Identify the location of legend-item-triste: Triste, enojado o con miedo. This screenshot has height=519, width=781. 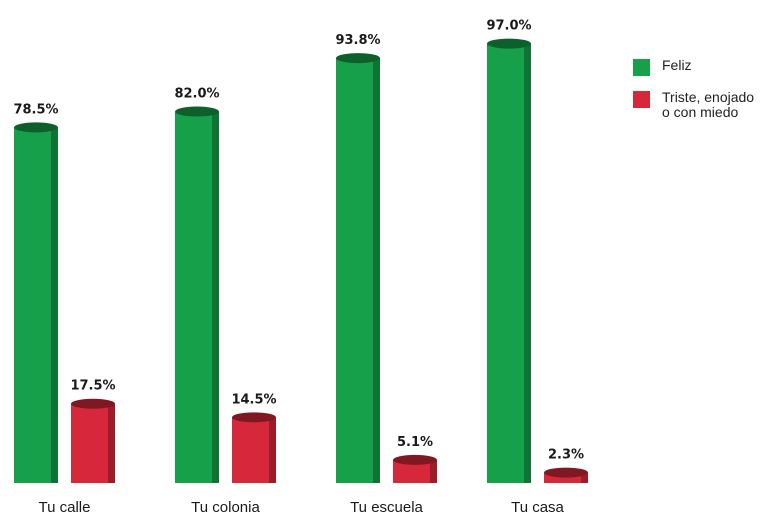
(705, 105).